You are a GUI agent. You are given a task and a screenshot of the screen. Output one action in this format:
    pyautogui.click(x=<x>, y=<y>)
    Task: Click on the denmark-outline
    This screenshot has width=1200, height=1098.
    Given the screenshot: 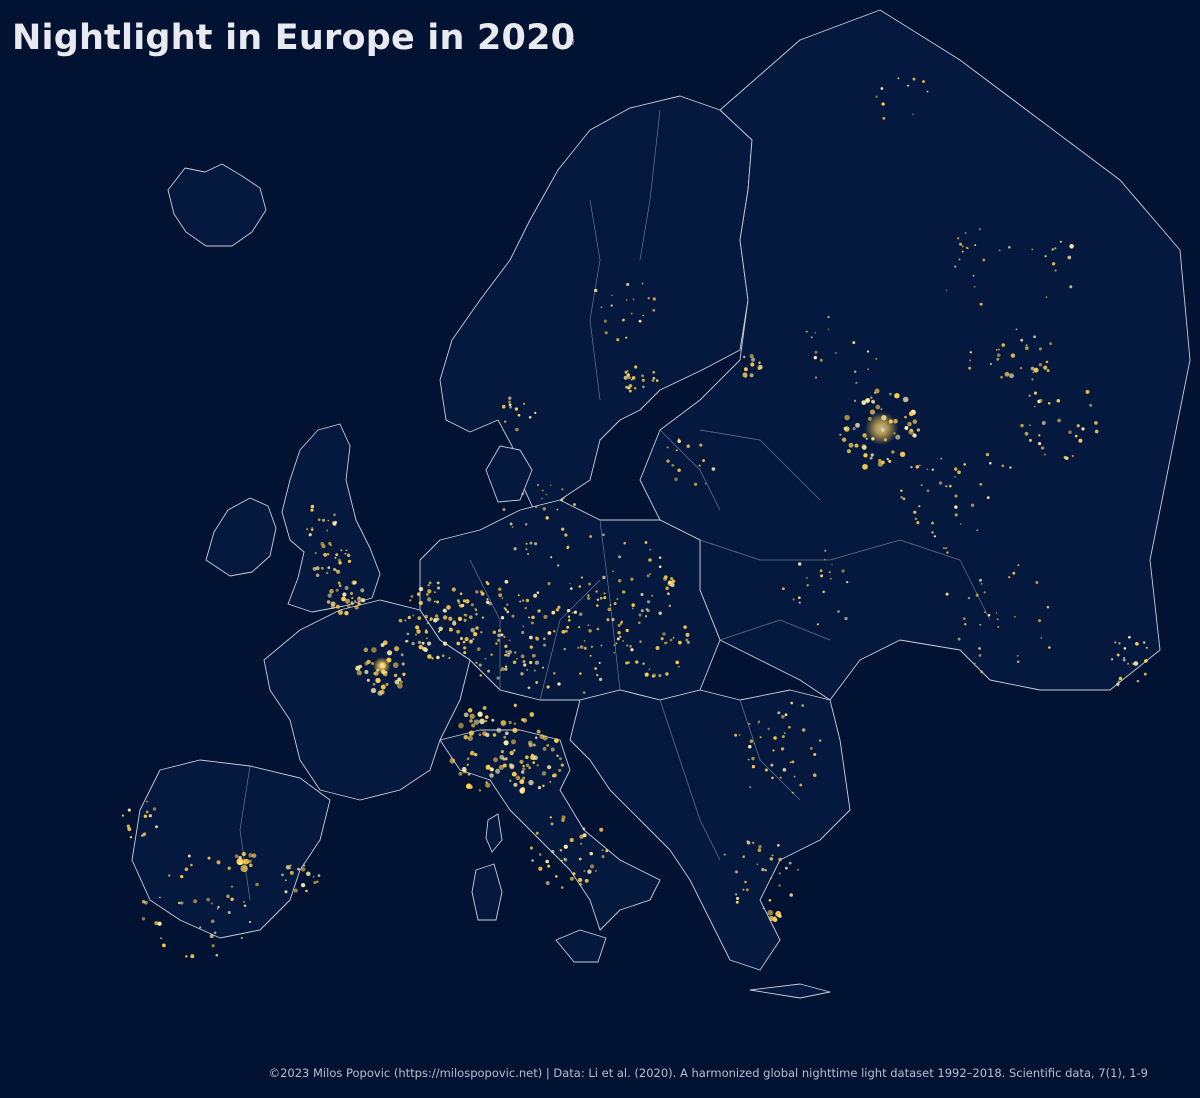 What is the action you would take?
    pyautogui.click(x=509, y=474)
    